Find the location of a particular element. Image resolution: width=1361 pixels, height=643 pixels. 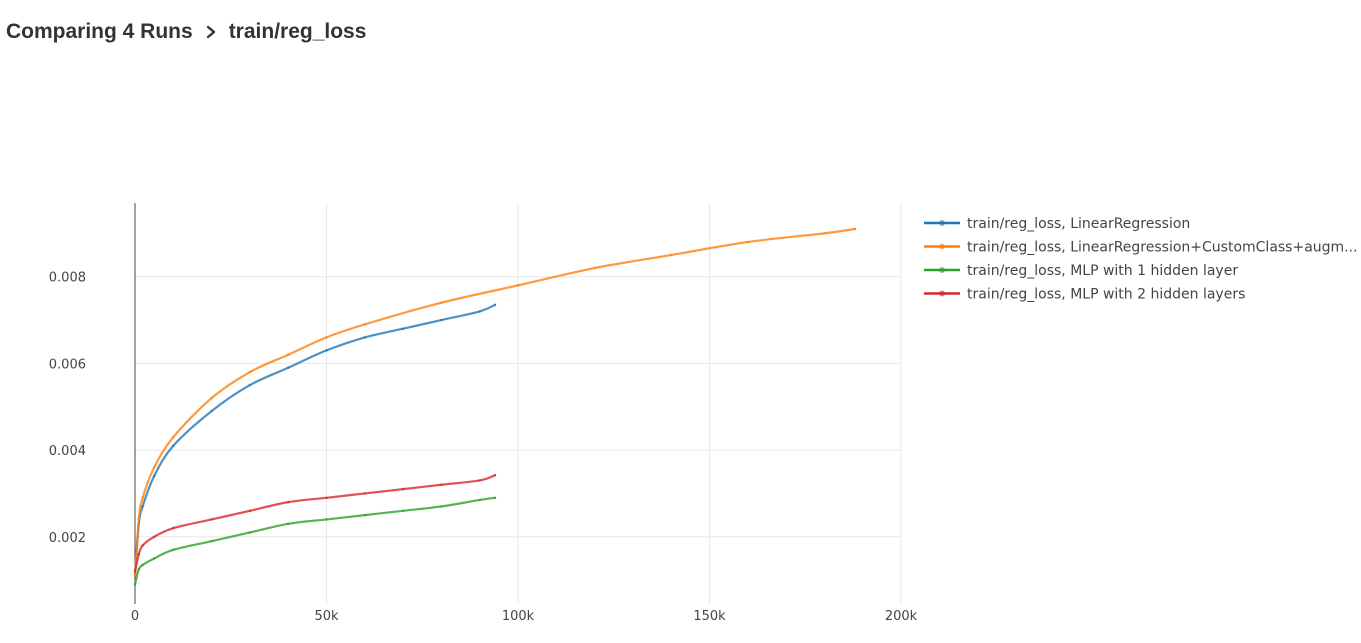

legend-item: train/reg_loss, LinearRegression is located at coordinates (1057, 224).